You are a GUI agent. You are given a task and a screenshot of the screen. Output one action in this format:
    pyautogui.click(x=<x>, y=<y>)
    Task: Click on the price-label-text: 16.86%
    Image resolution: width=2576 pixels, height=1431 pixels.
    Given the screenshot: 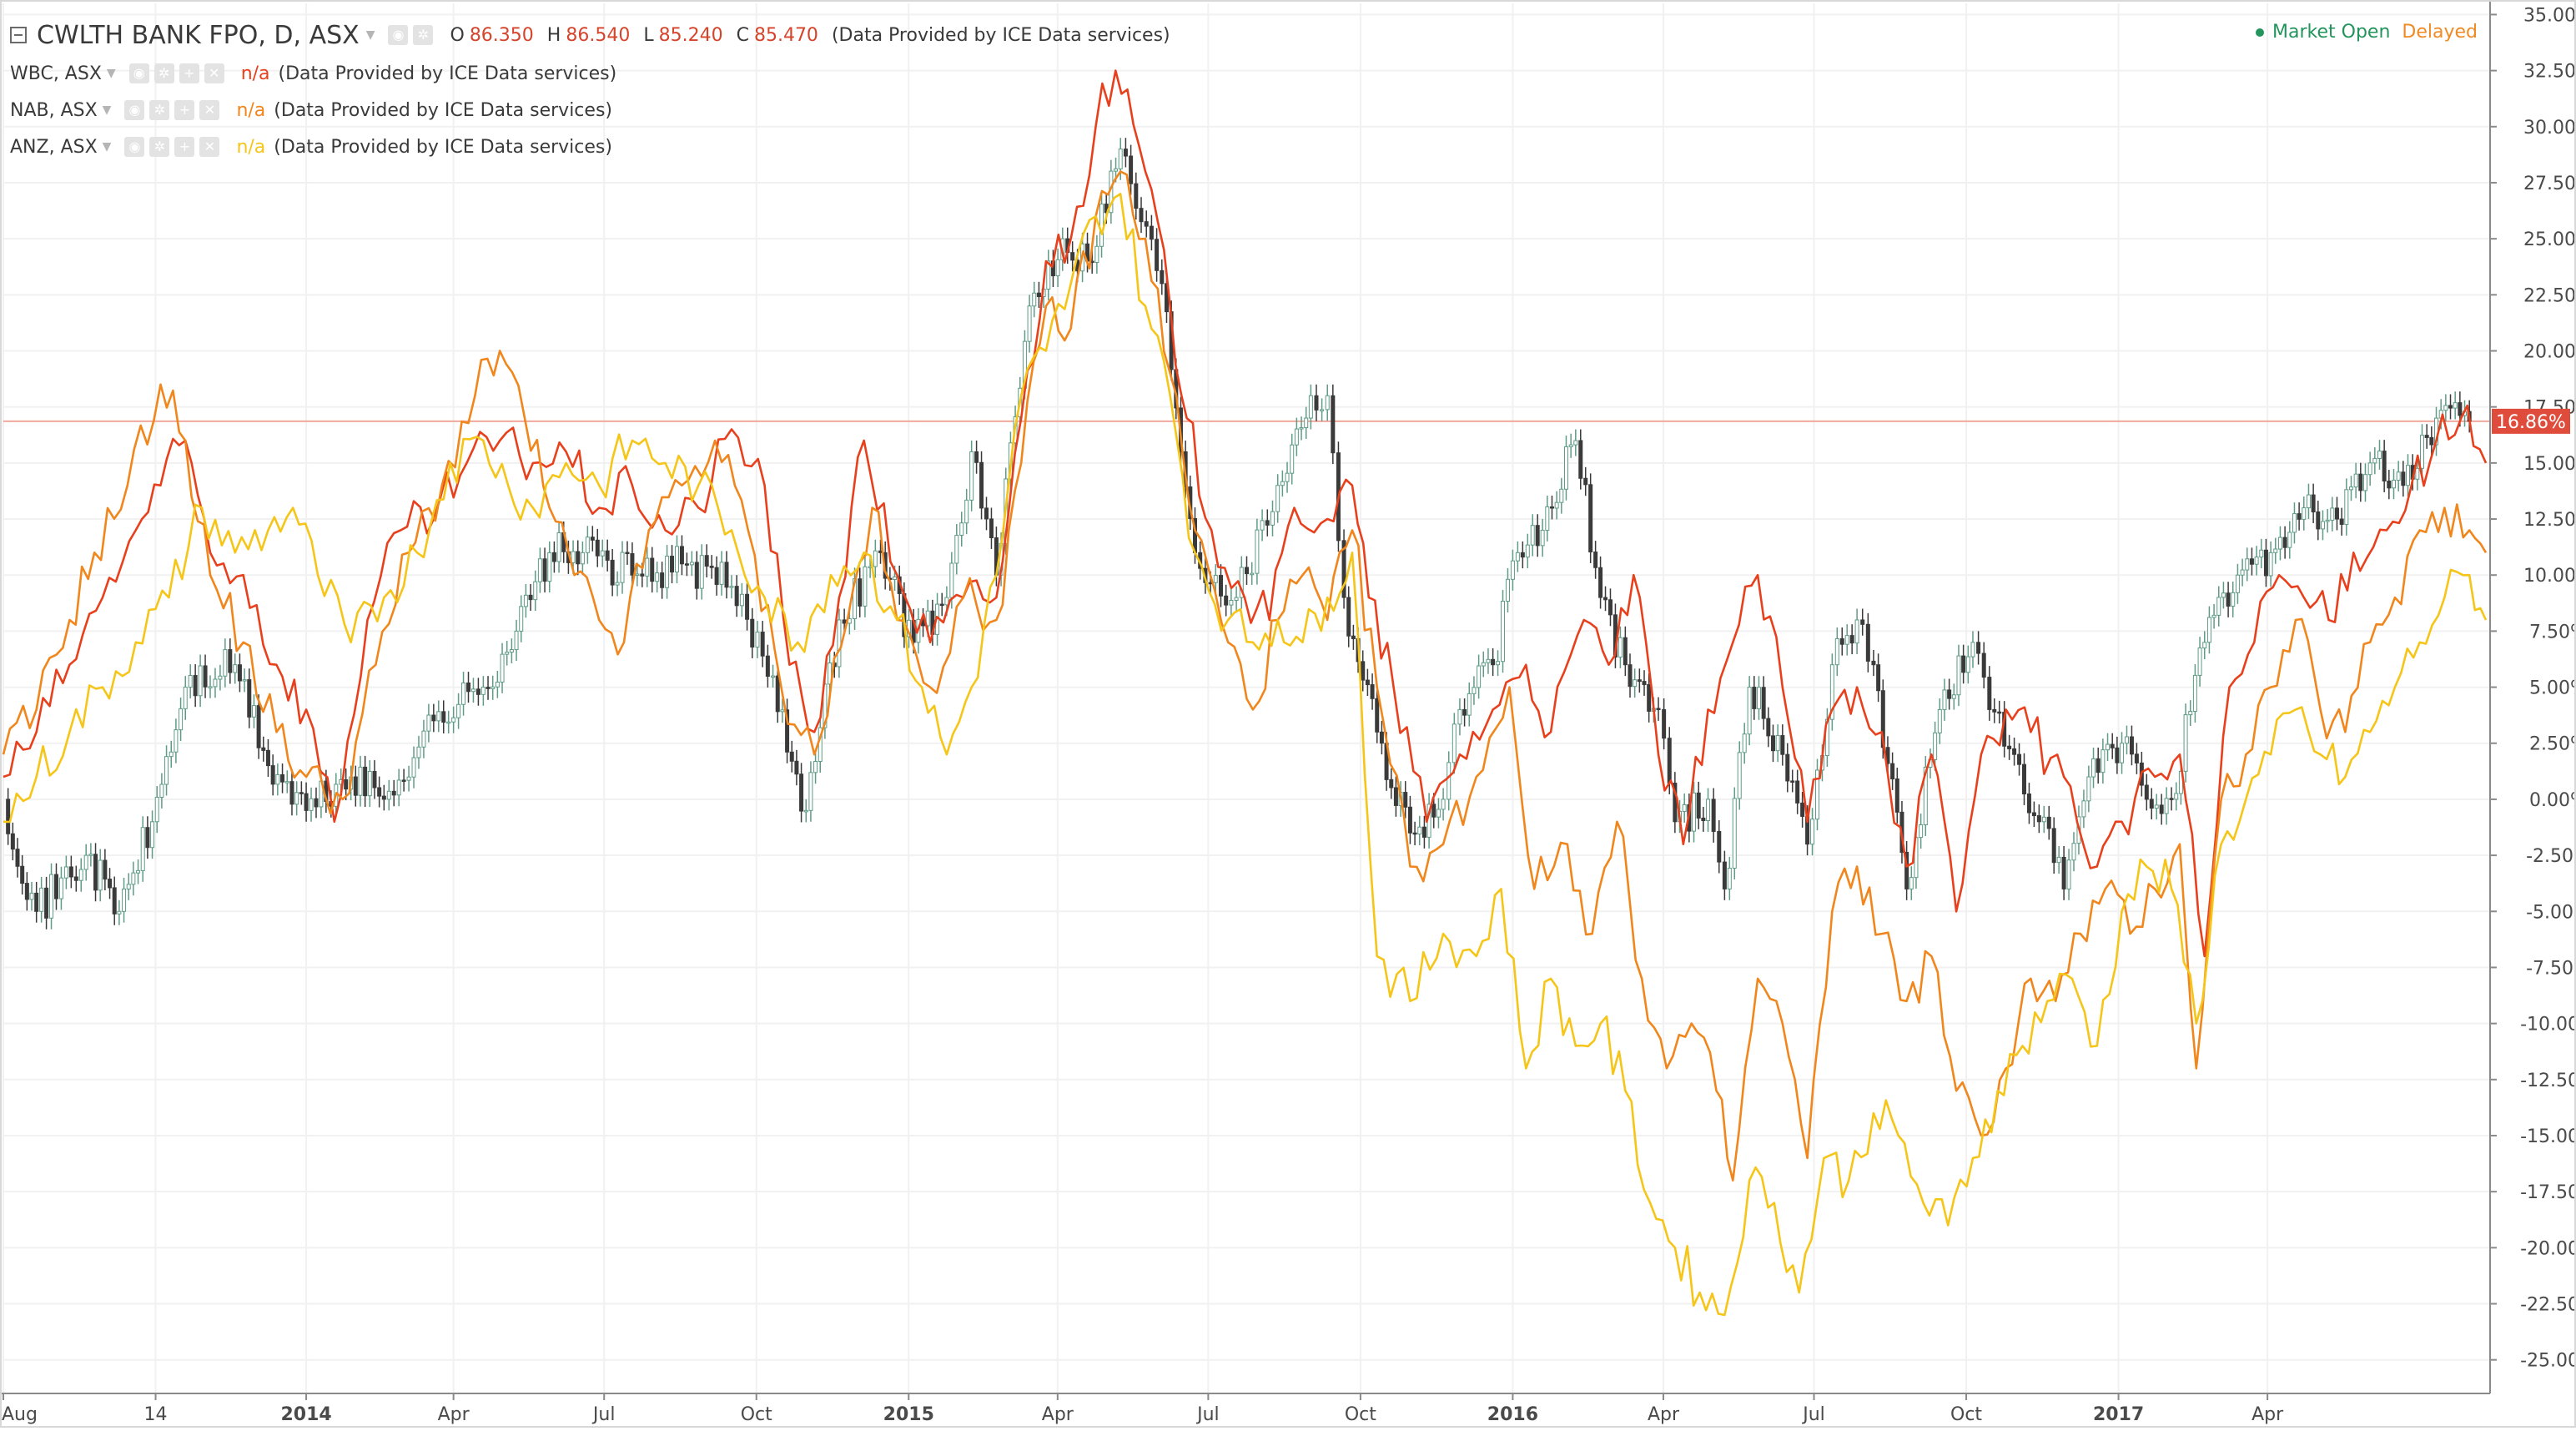 What is the action you would take?
    pyautogui.click(x=2531, y=422)
    